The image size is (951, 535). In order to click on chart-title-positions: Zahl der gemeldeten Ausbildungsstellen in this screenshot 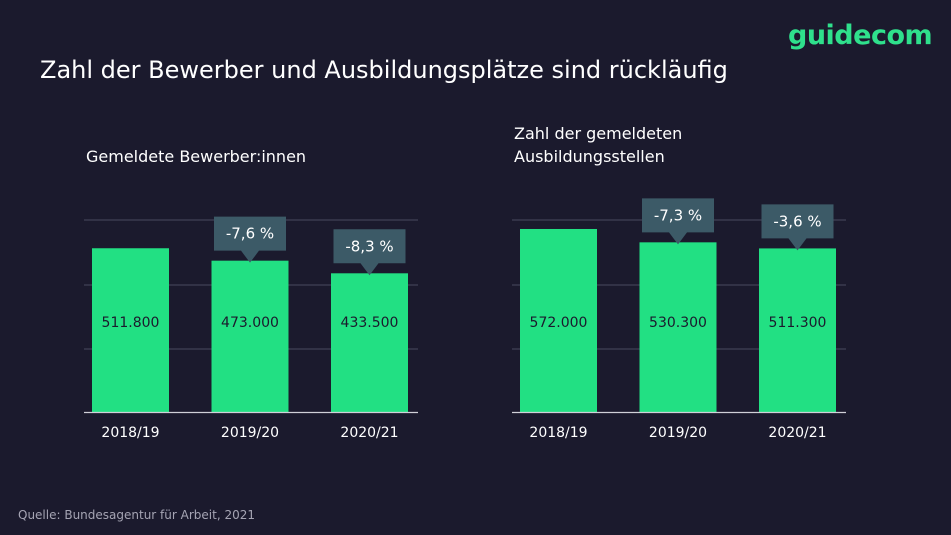, I will do `click(598, 145)`.